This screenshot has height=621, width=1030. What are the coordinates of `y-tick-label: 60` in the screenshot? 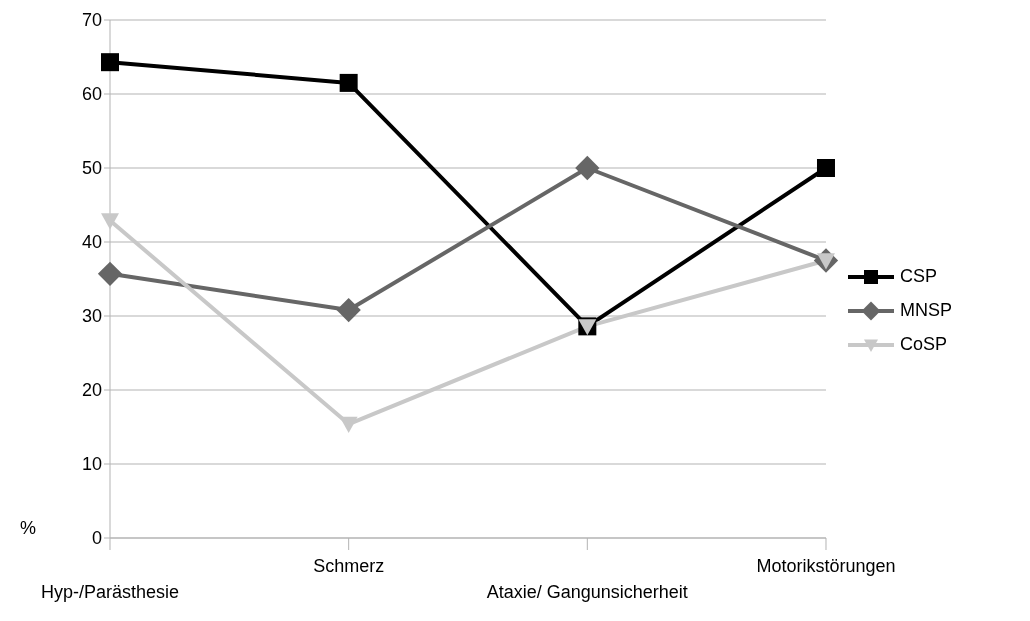 It's located at (91, 94).